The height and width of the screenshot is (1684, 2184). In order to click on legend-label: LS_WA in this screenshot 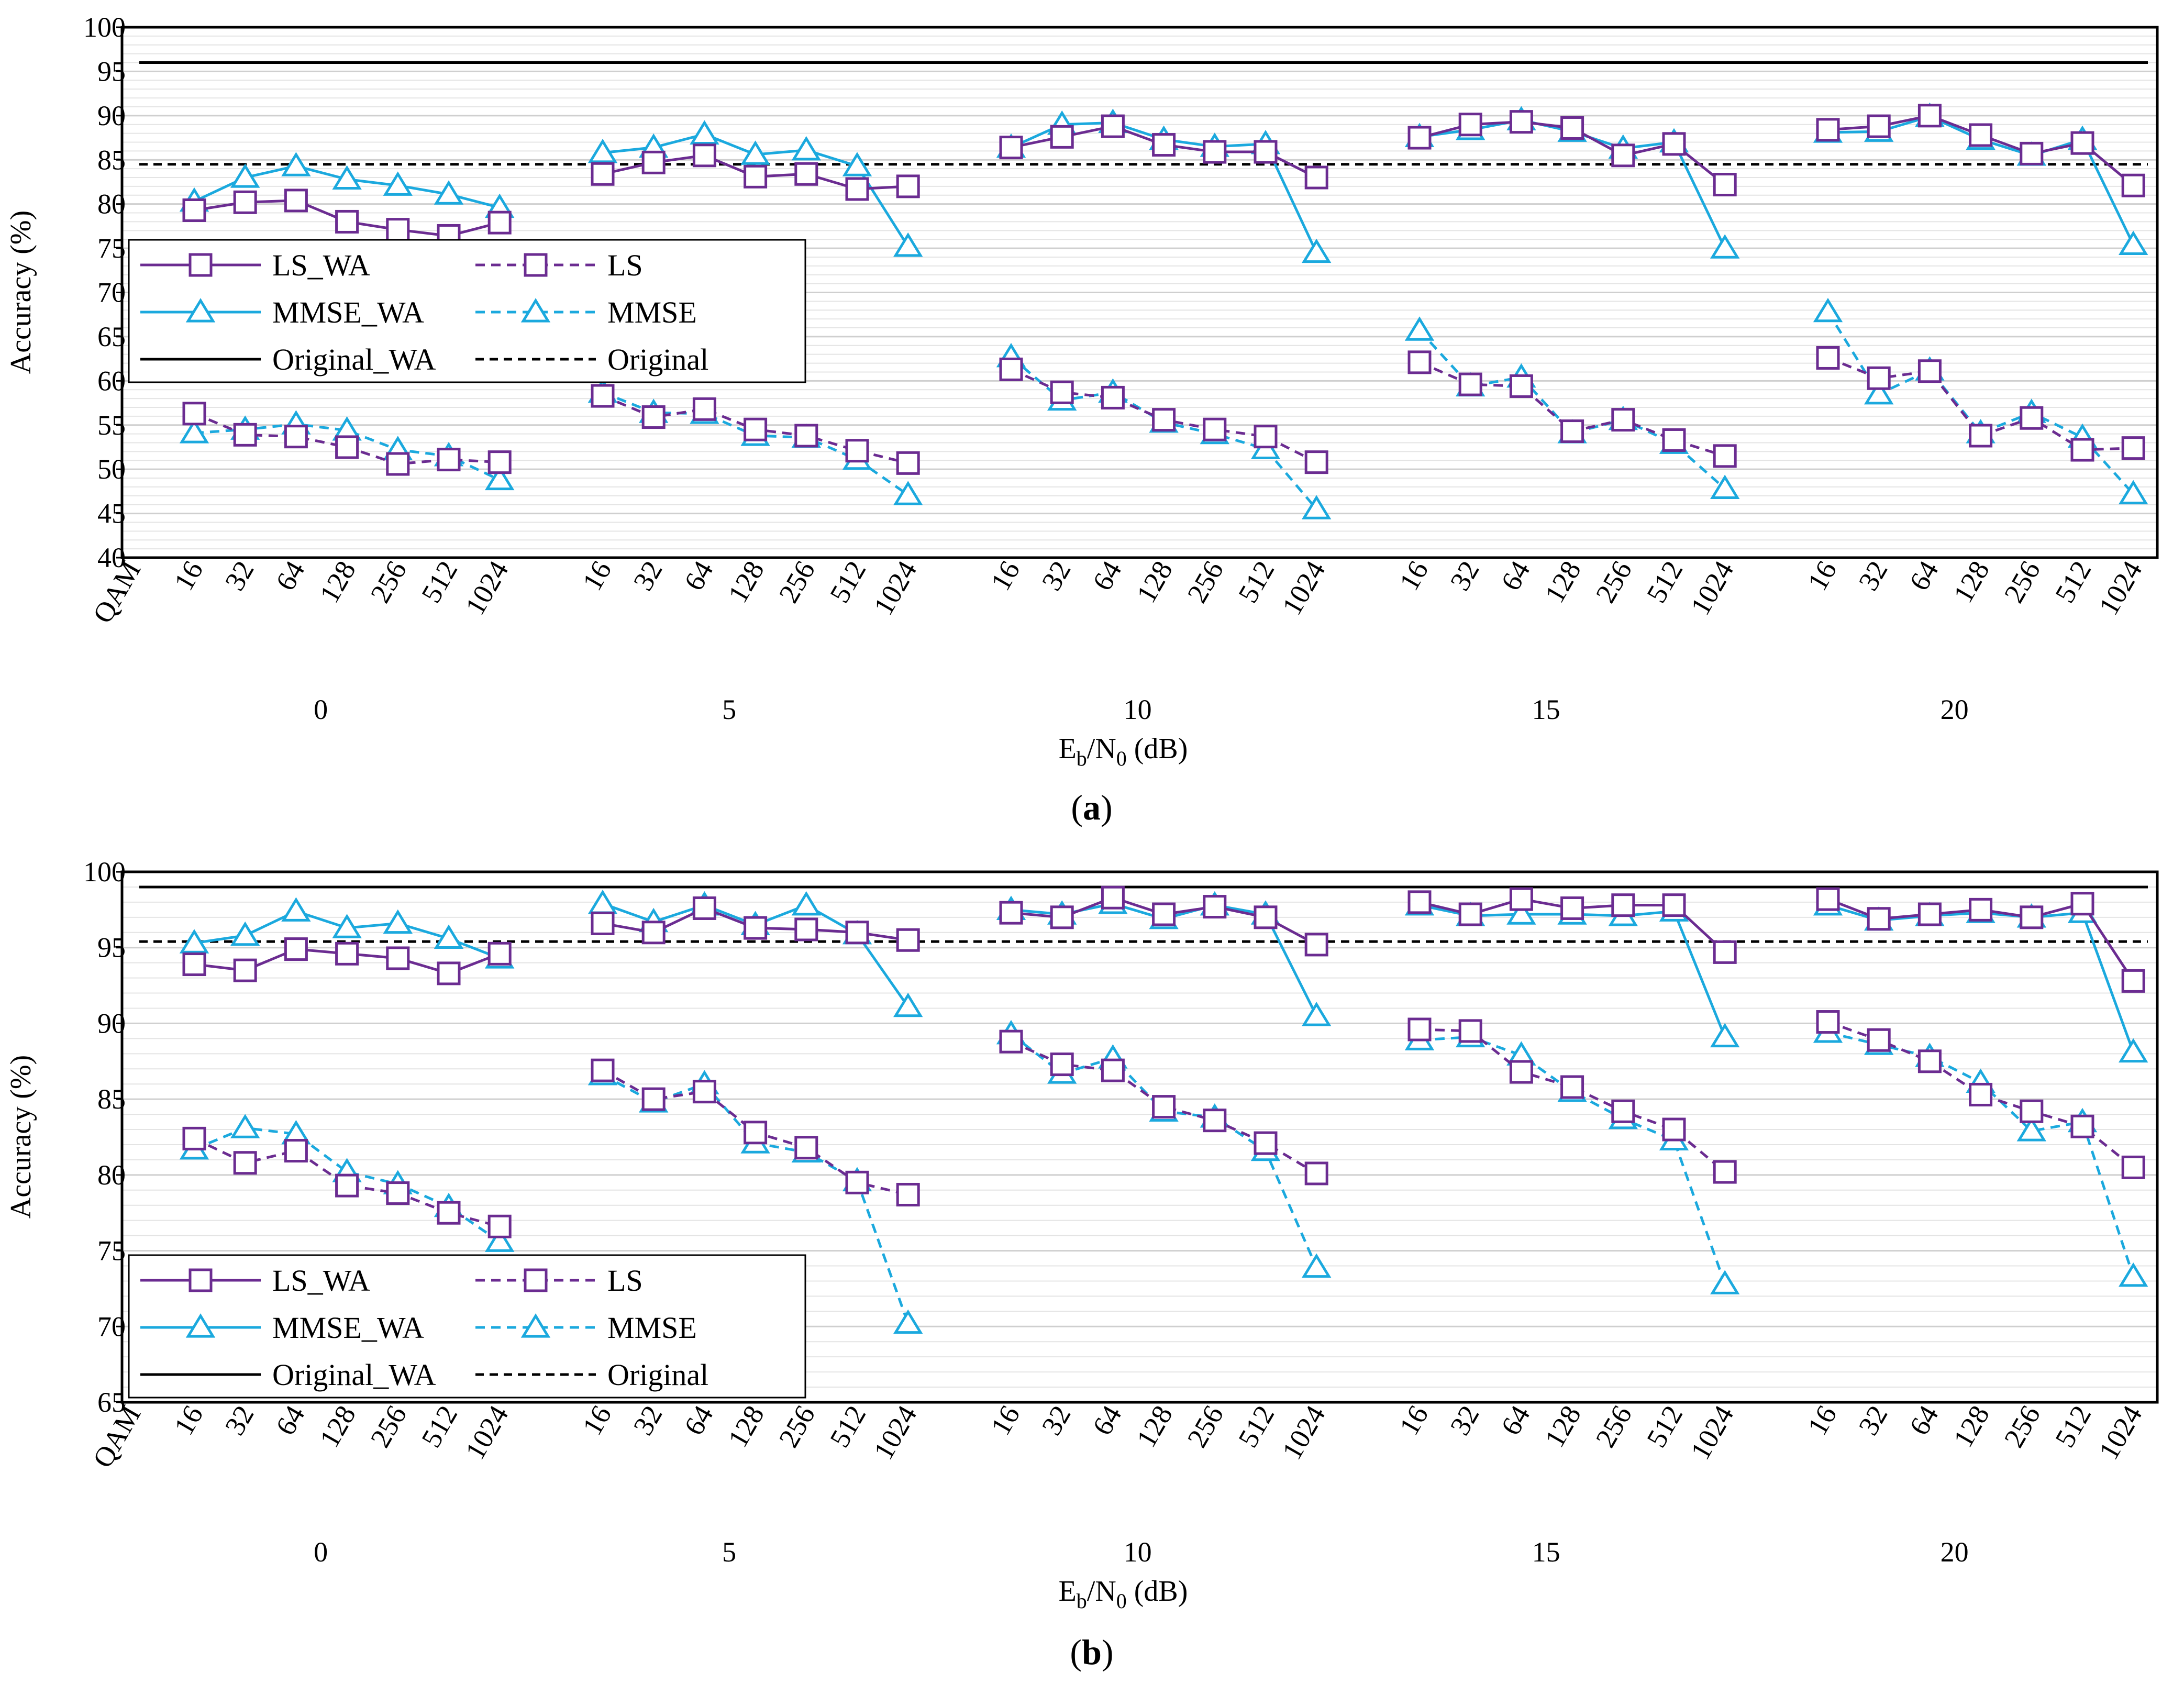, I will do `click(321, 1281)`.